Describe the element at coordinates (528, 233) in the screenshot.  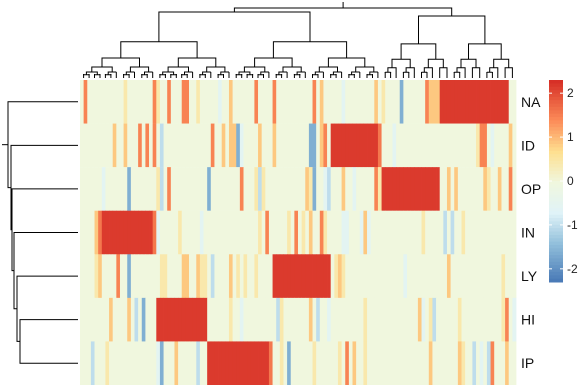
I see `row-label-in: IN` at that location.